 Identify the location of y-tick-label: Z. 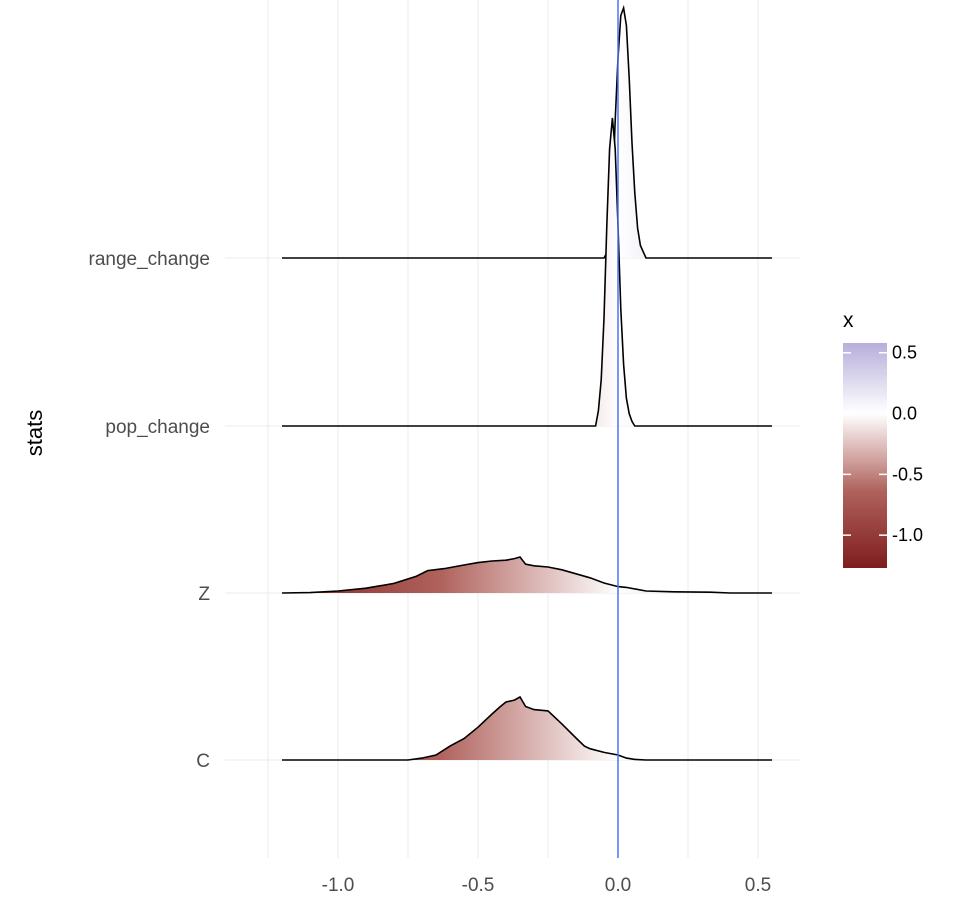
(204, 594).